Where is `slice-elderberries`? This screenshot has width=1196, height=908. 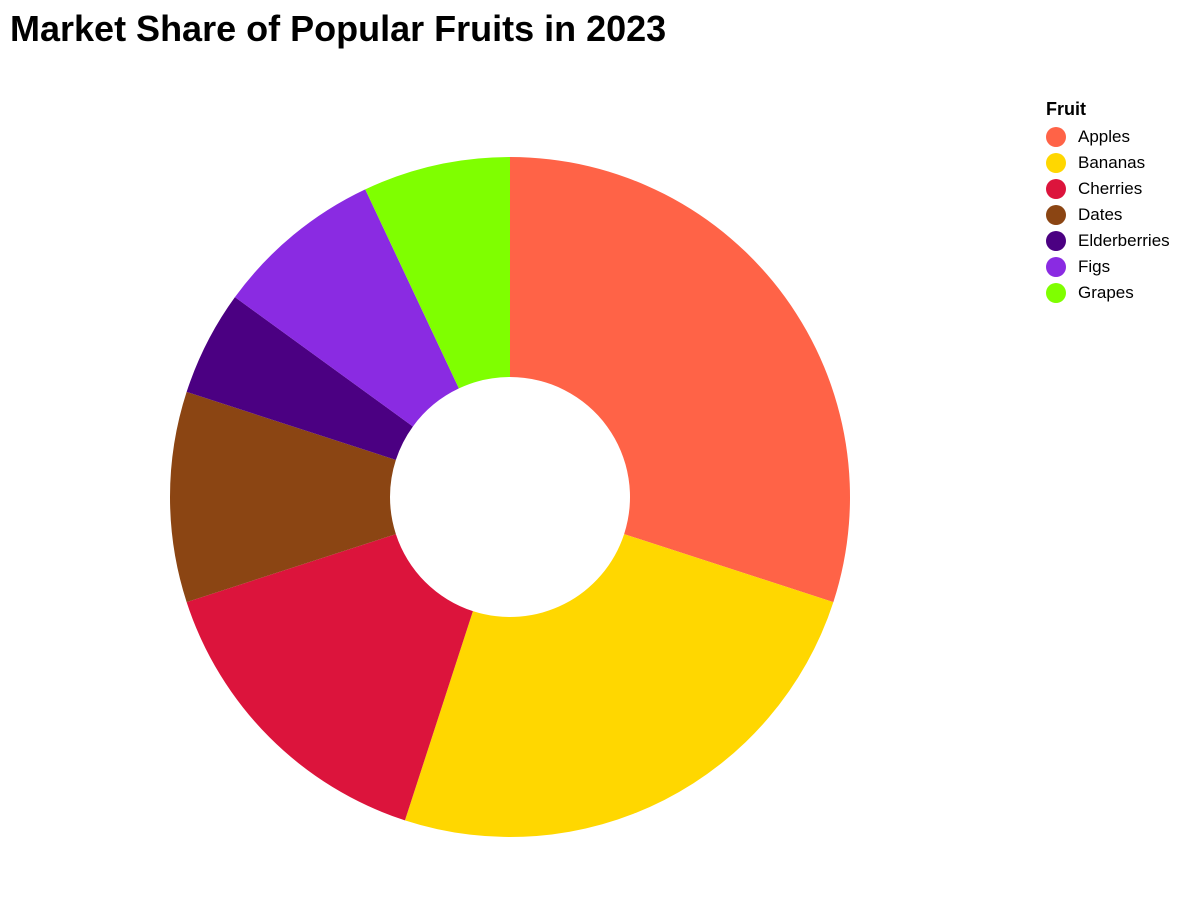 slice-elderberries is located at coordinates (299, 378).